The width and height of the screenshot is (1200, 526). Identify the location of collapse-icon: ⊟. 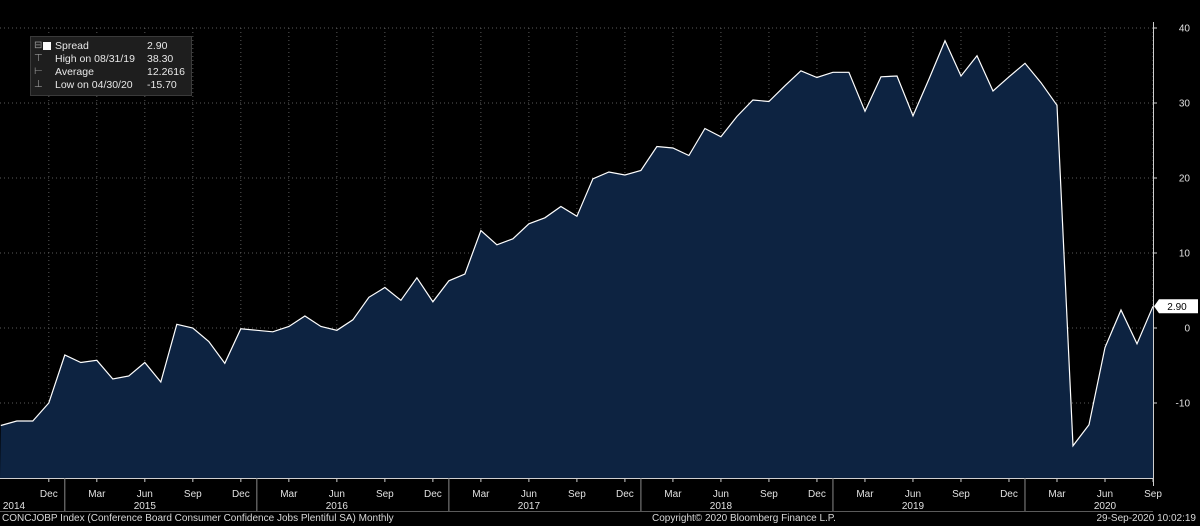
(38, 45).